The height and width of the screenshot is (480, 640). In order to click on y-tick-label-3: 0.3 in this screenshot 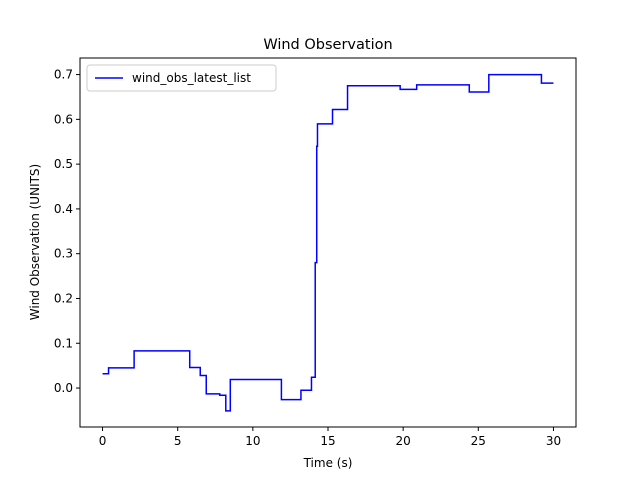, I will do `click(63, 254)`.